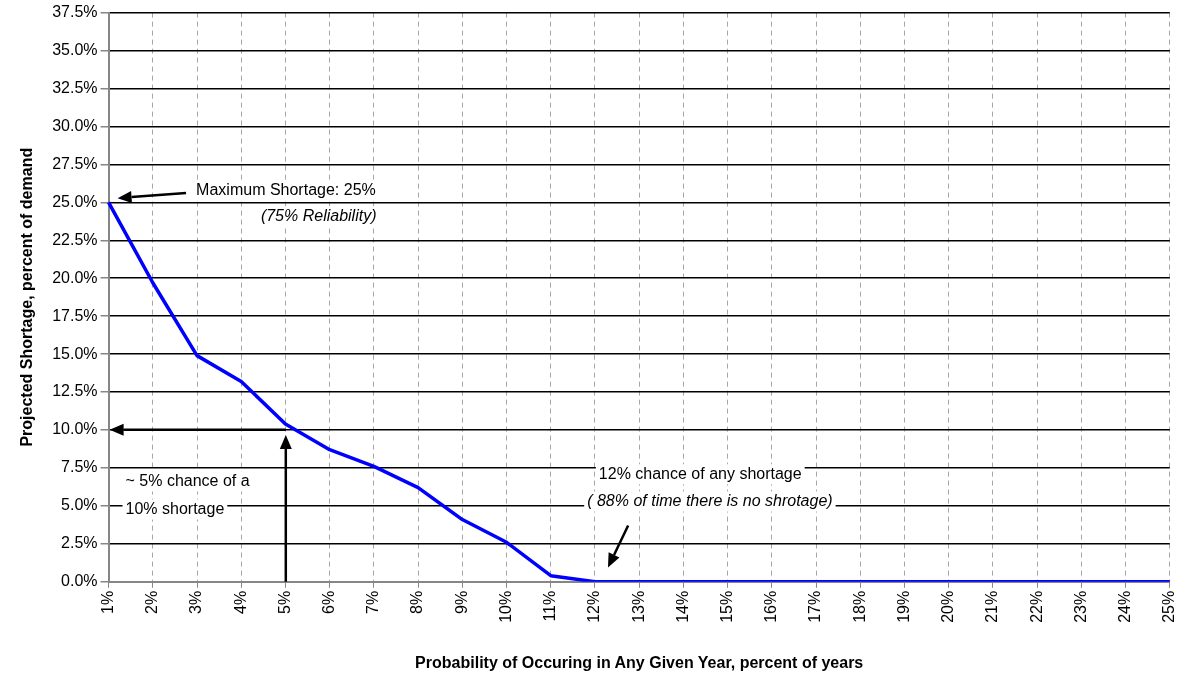 The height and width of the screenshot is (687, 1192). What do you see at coordinates (329, 602) in the screenshot?
I see `x-tick-label: 6%` at bounding box center [329, 602].